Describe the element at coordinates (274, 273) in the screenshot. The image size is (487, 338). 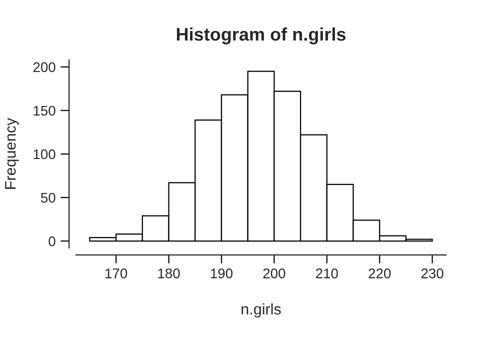
I see `x-tick-label: 200` at that location.